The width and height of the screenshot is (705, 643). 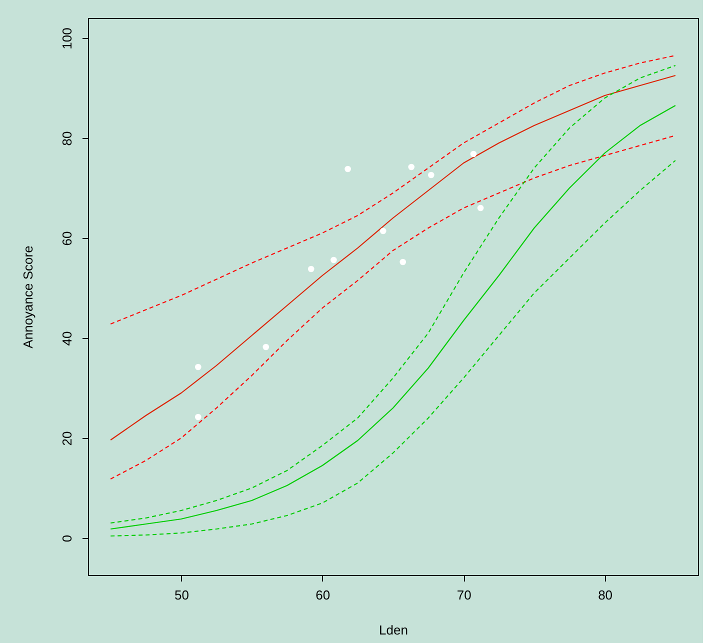 I want to click on y-tick-label: 100, so click(x=67, y=39).